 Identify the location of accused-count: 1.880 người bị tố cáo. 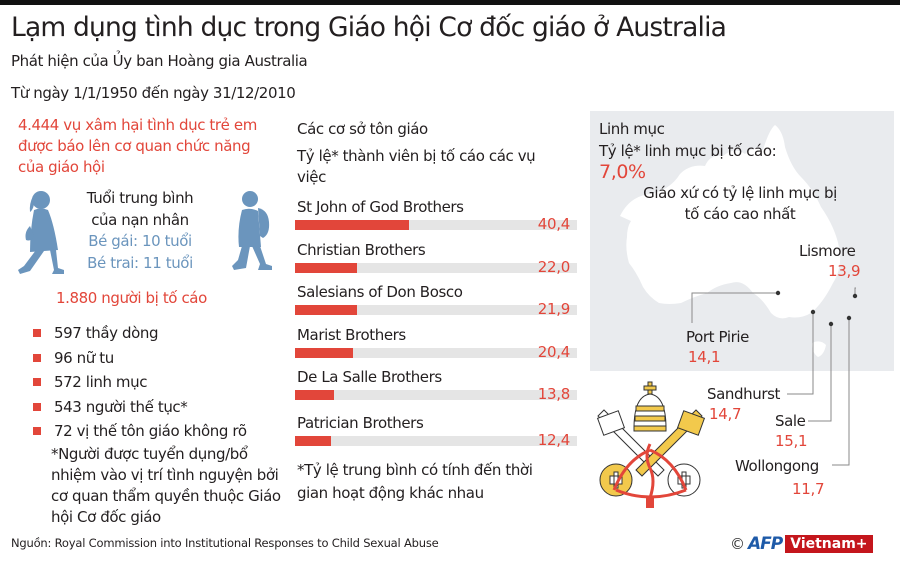
(131, 298).